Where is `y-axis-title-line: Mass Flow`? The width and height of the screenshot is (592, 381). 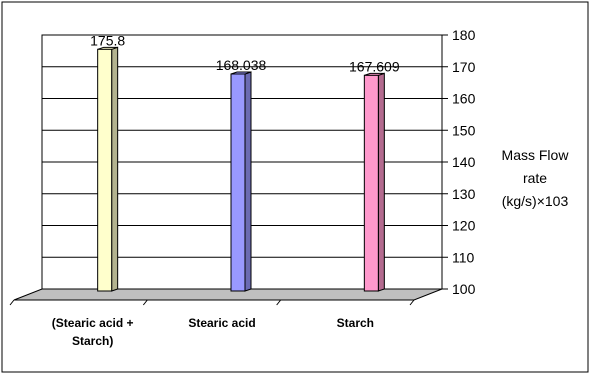
y-axis-title-line: Mass Flow is located at coordinates (536, 155).